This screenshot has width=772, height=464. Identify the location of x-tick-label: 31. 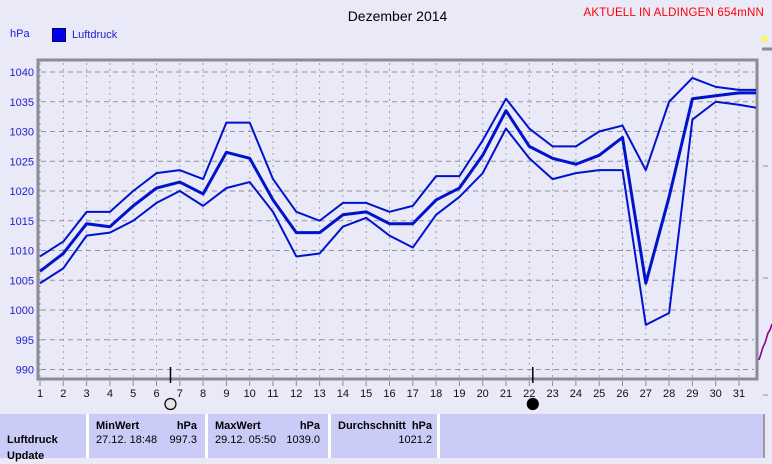
(739, 394).